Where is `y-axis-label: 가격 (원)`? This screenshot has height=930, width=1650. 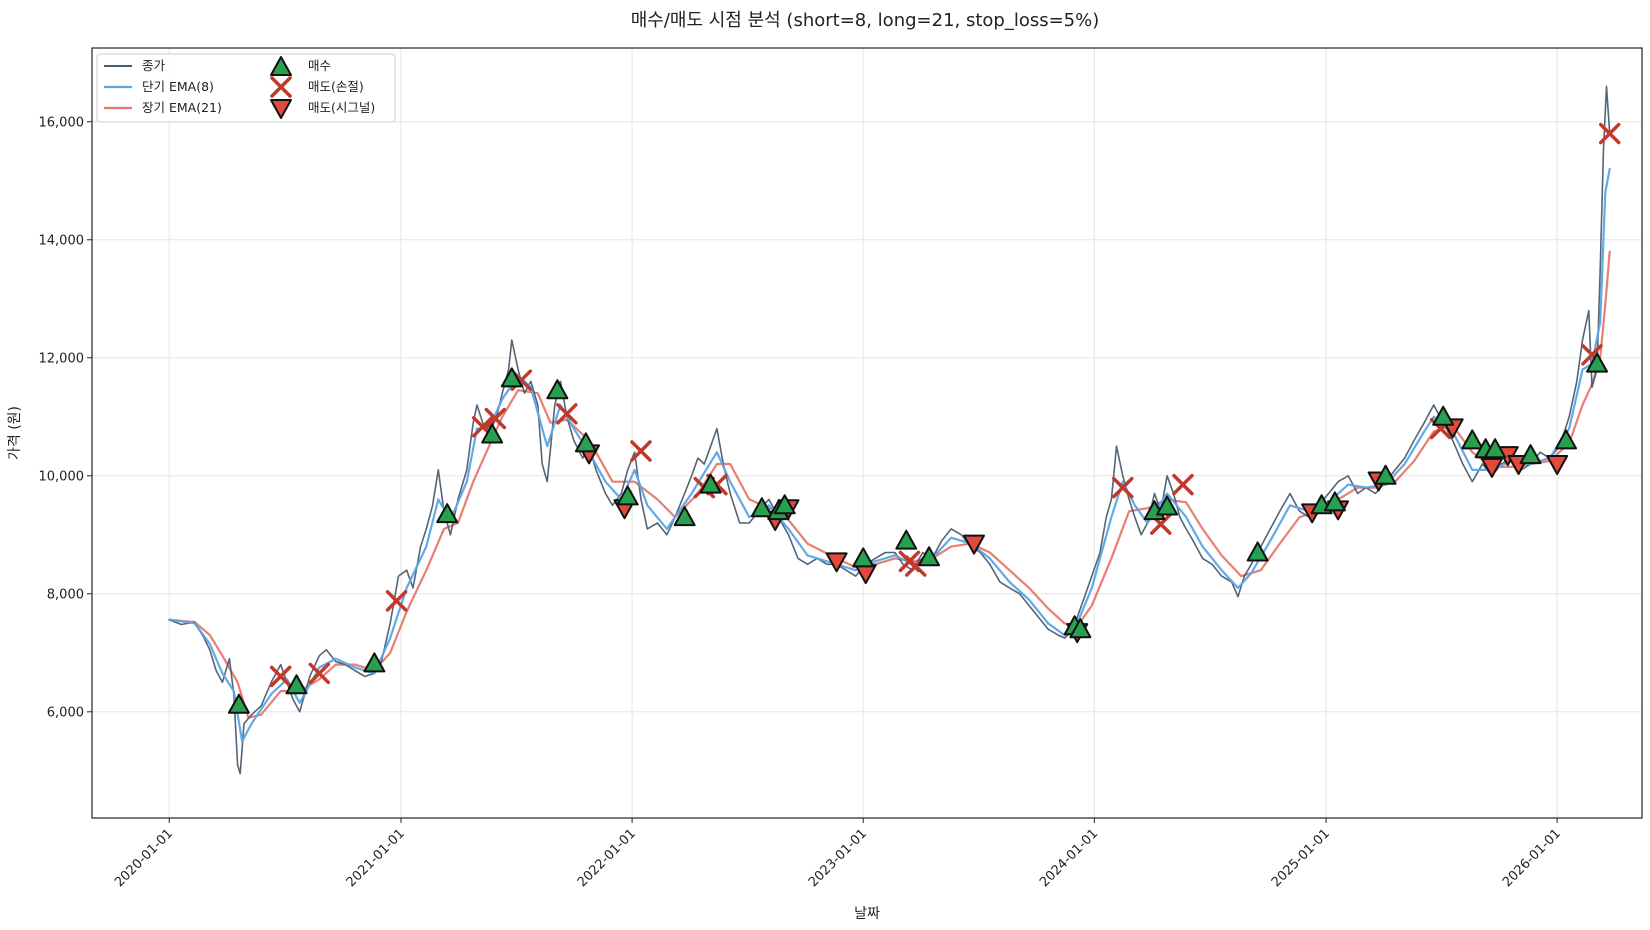 y-axis-label: 가격 (원) is located at coordinates (15, 433).